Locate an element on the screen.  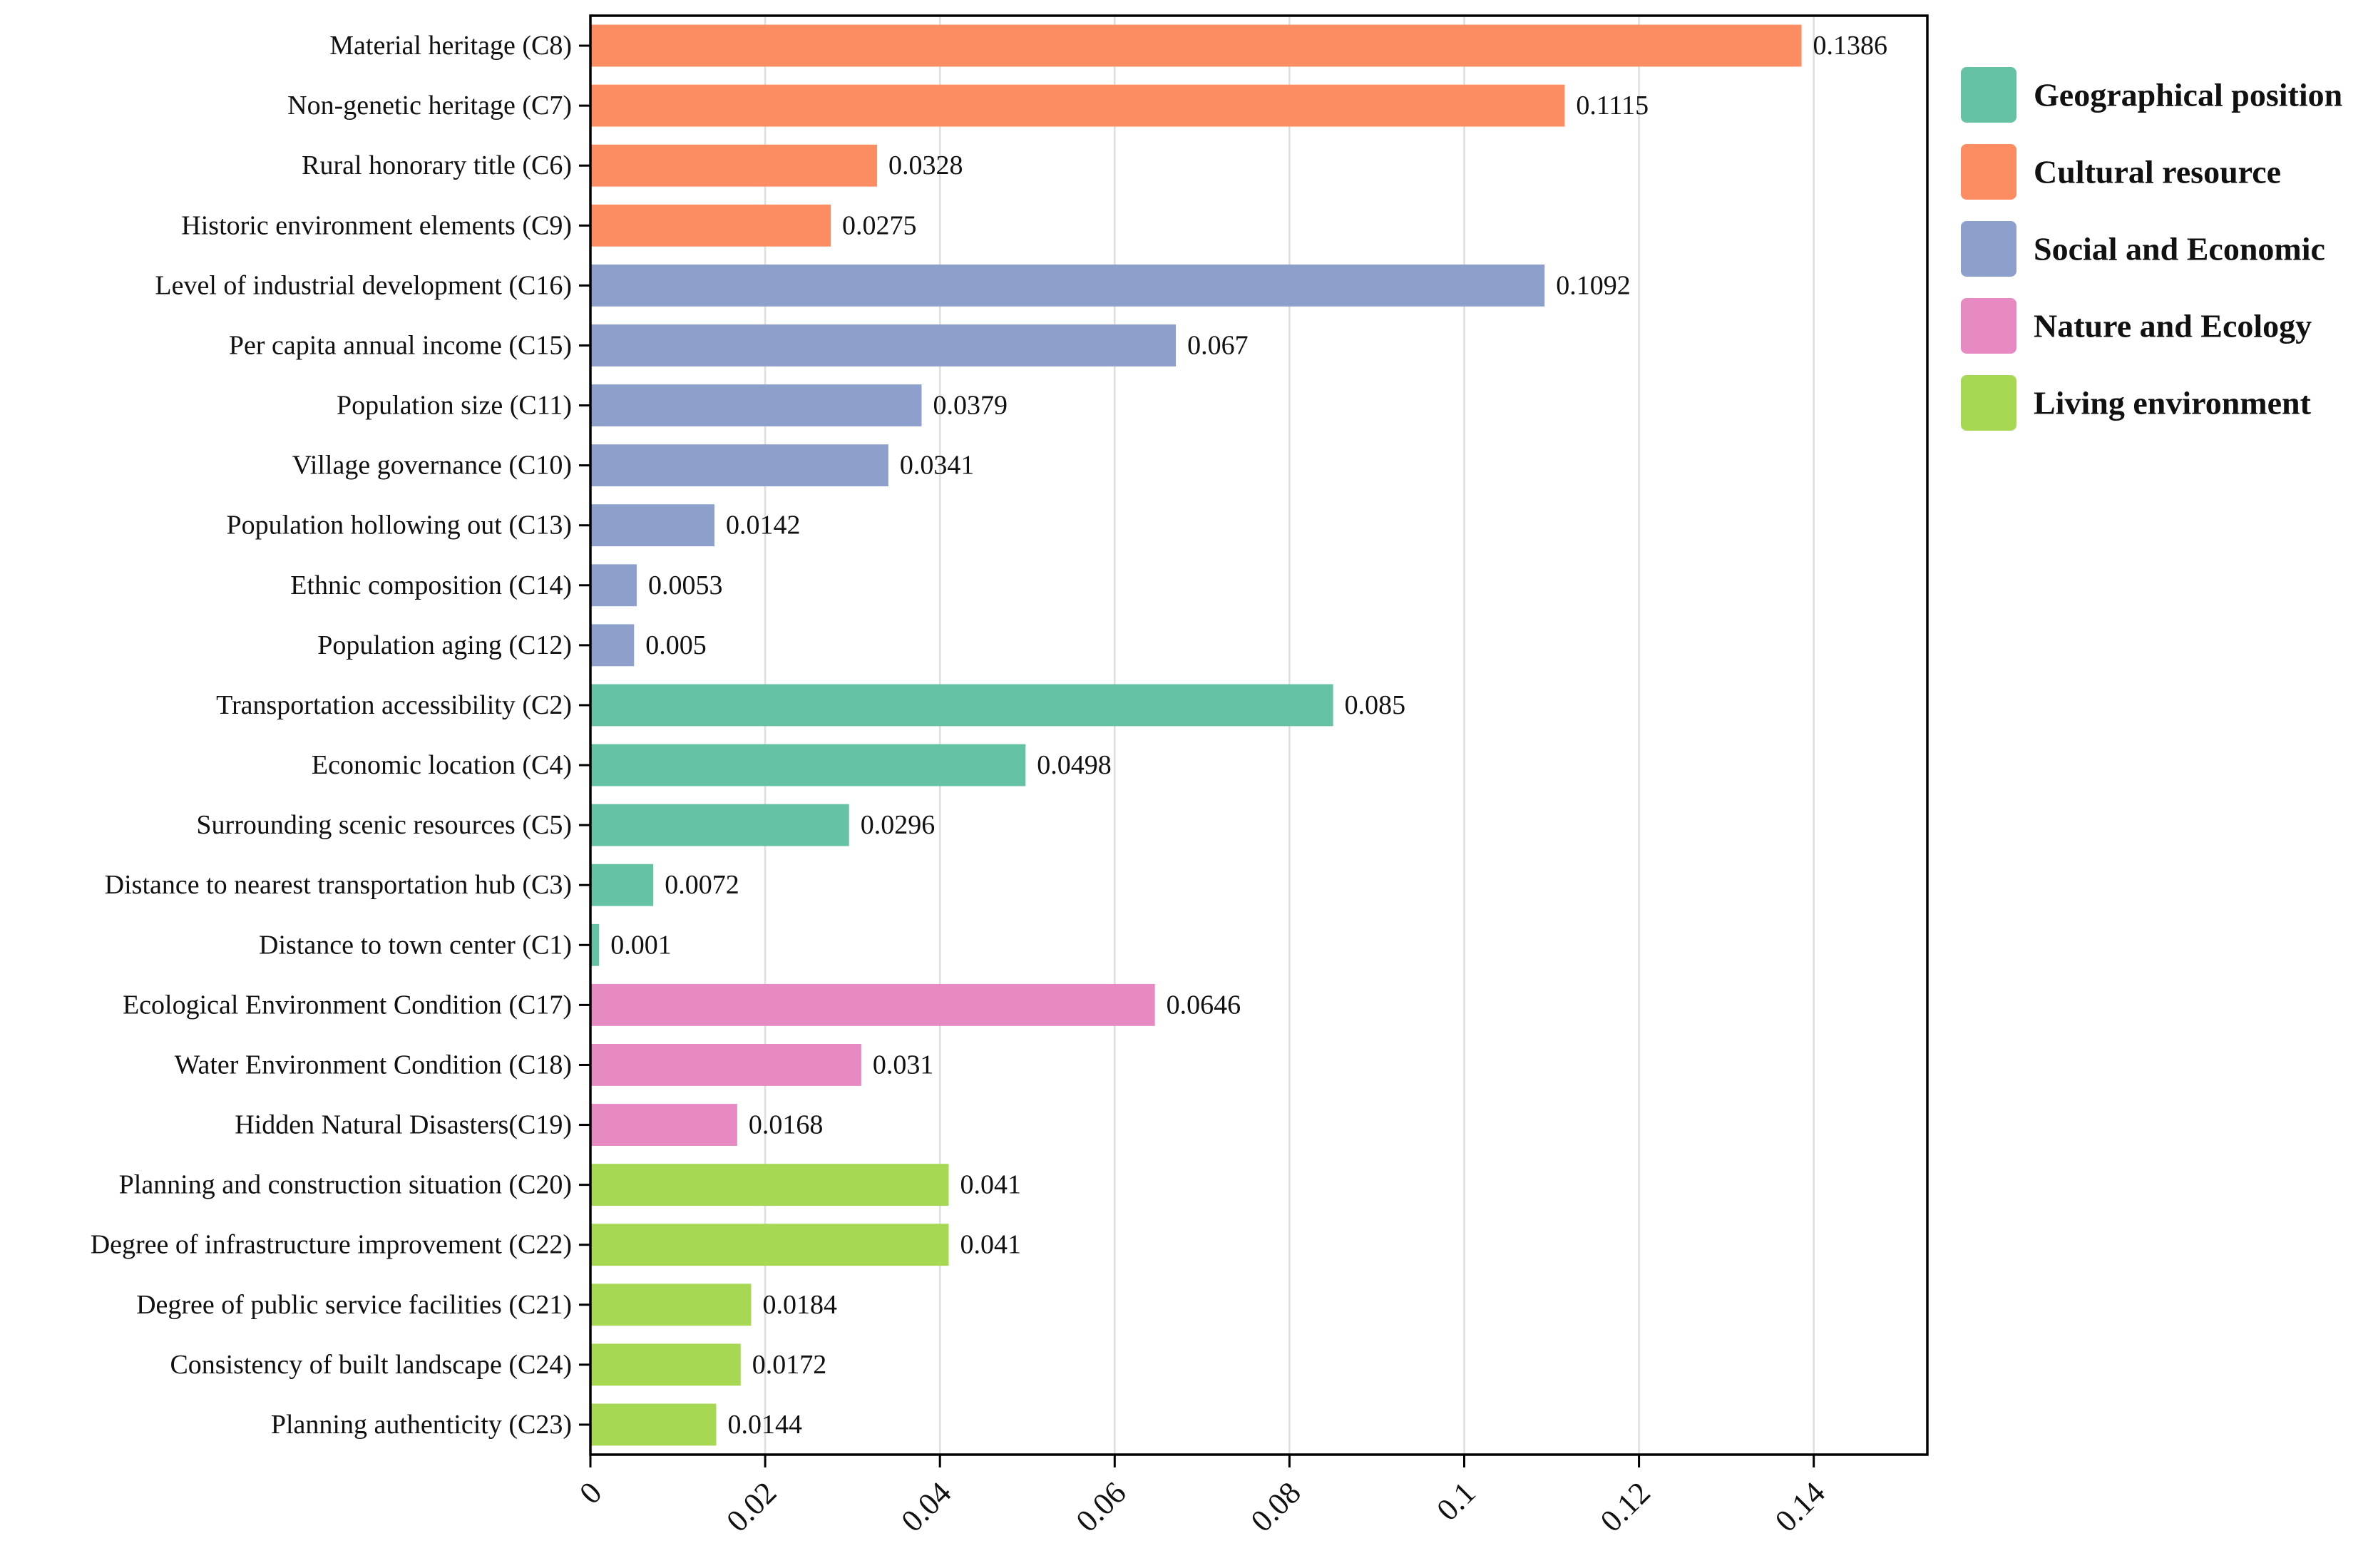
value-label: 0.0646 is located at coordinates (1204, 1005).